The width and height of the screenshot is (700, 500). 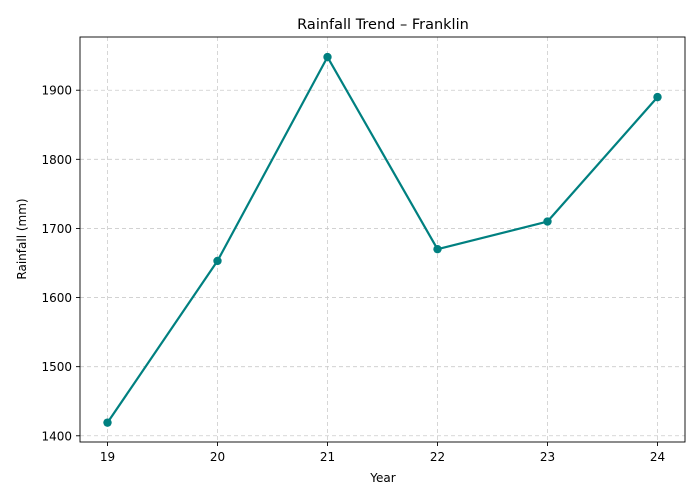 What do you see at coordinates (217, 457) in the screenshot?
I see `x-tick-label: 20` at bounding box center [217, 457].